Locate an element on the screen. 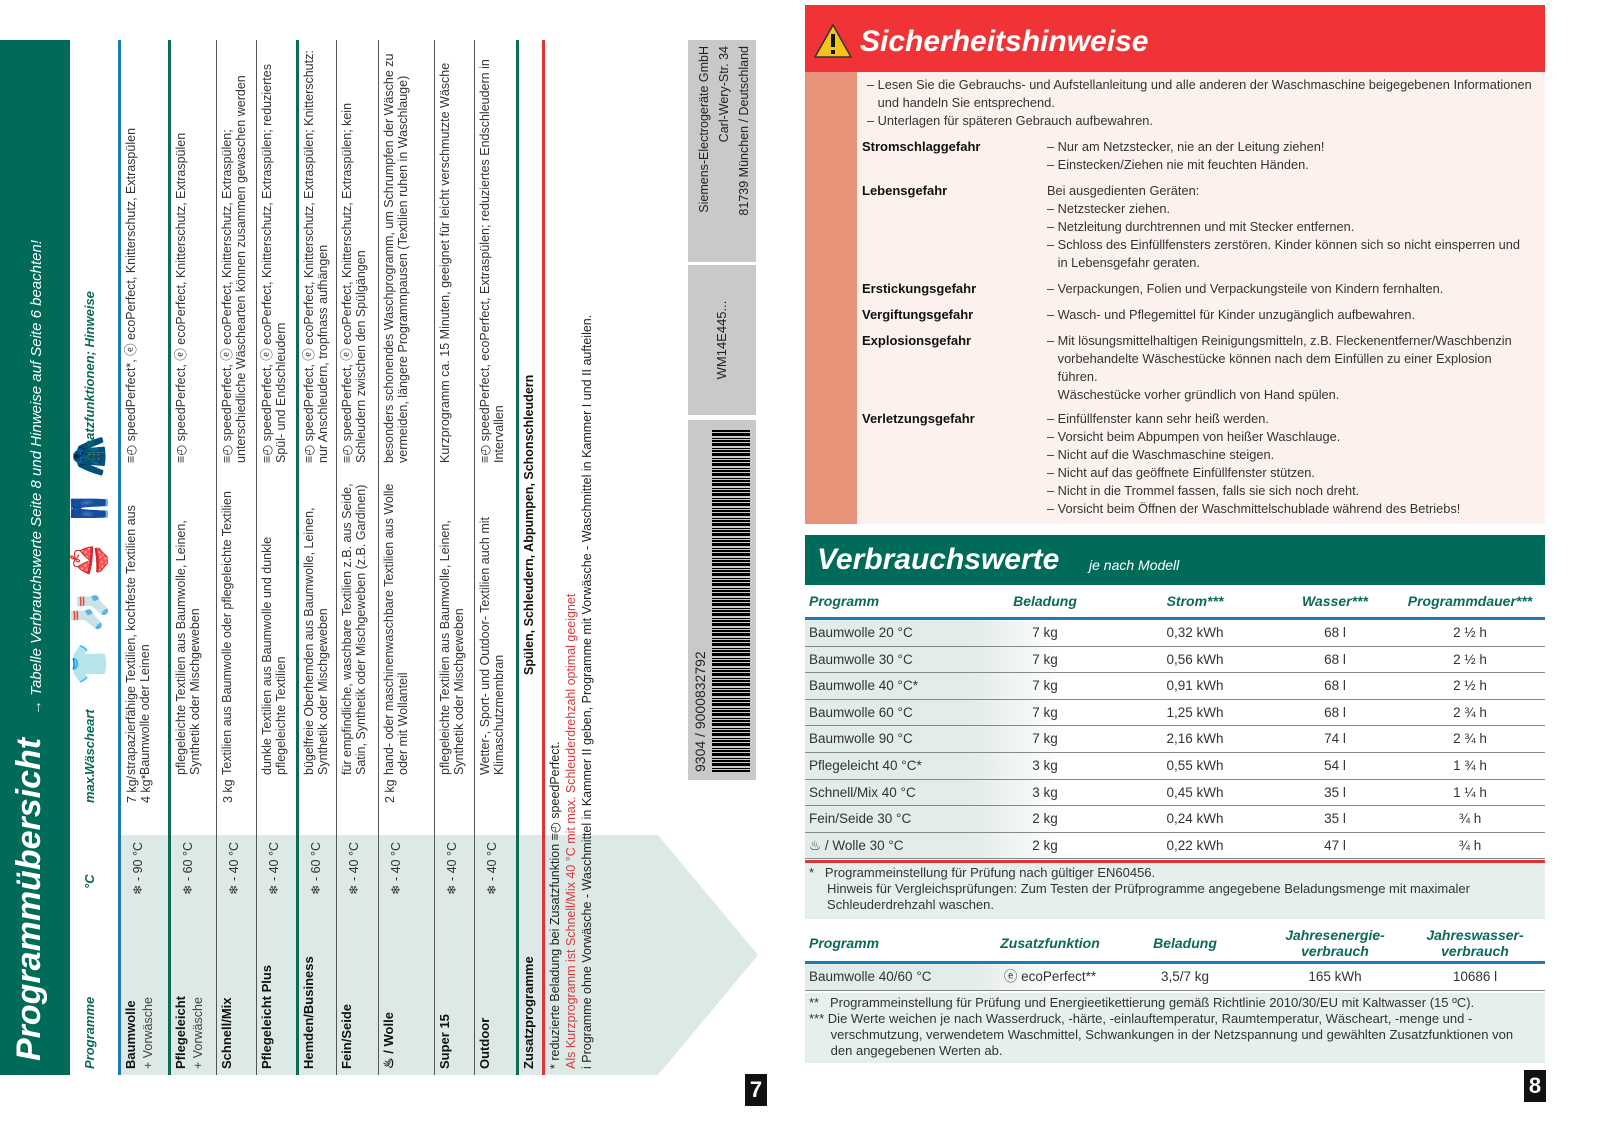 The height and width of the screenshot is (1135, 1600). hazard-label: Lebensgefahr is located at coordinates (905, 190).